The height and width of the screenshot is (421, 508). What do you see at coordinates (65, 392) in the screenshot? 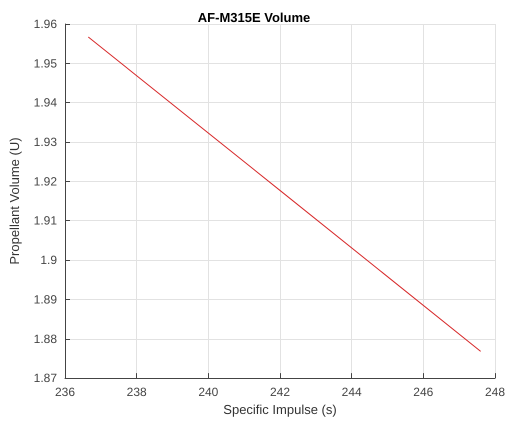
I see `x-tick-label: 236` at bounding box center [65, 392].